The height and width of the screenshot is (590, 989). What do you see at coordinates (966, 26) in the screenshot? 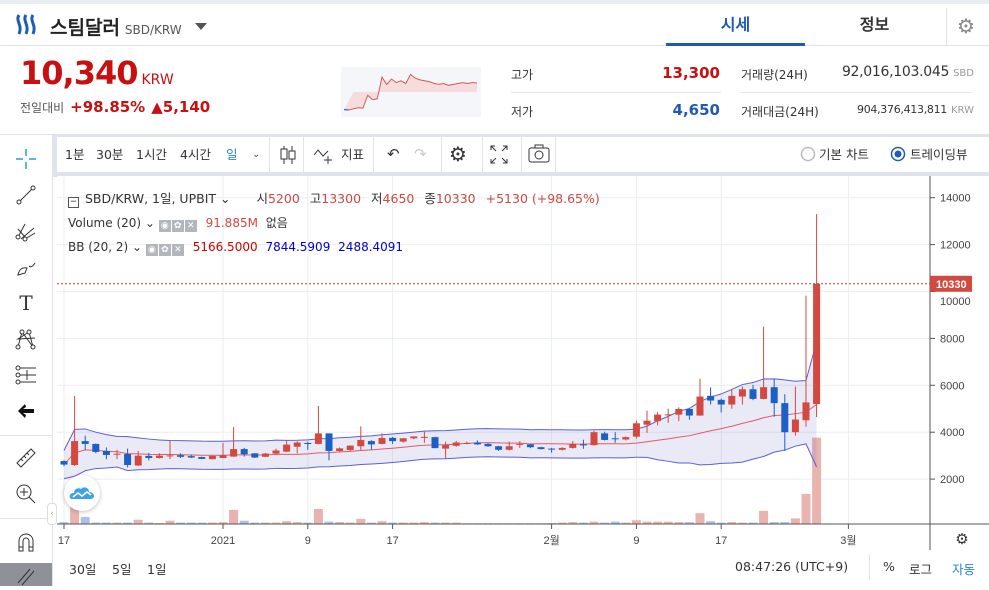
I see `settings-gear-icon: ⚙` at bounding box center [966, 26].